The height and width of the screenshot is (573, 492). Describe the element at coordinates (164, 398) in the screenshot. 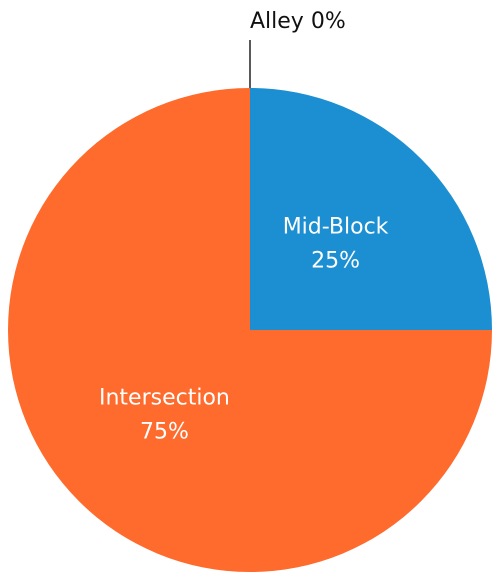

I see `slice-label: Intersection` at that location.